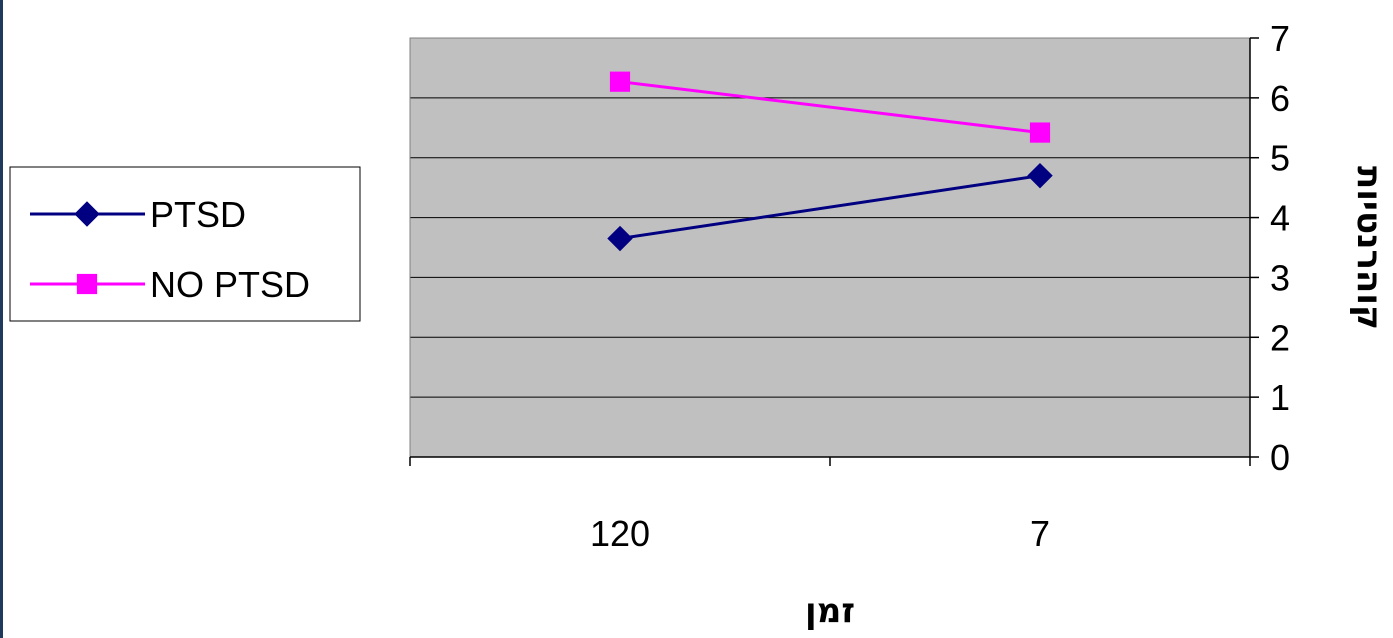  What do you see at coordinates (1280, 38) in the screenshot?
I see `y-tick-label: 7` at bounding box center [1280, 38].